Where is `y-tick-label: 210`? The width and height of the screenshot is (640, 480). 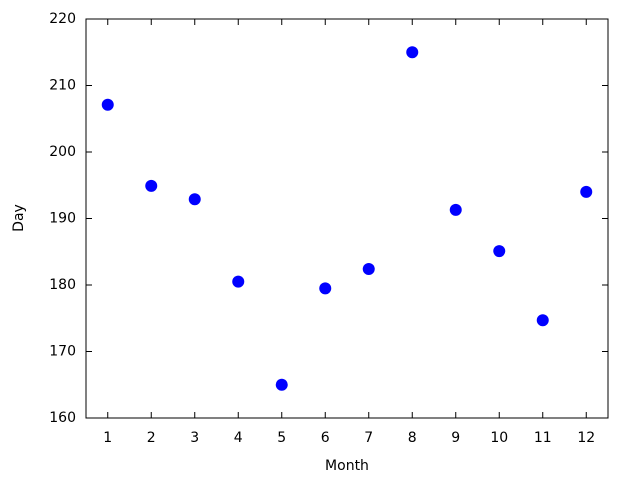 y-tick-label: 210 is located at coordinates (62, 86).